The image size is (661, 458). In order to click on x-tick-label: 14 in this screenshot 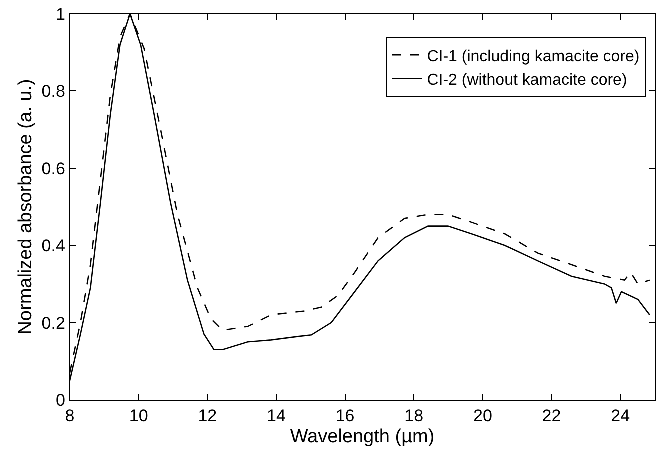, I will do `click(276, 416)`.